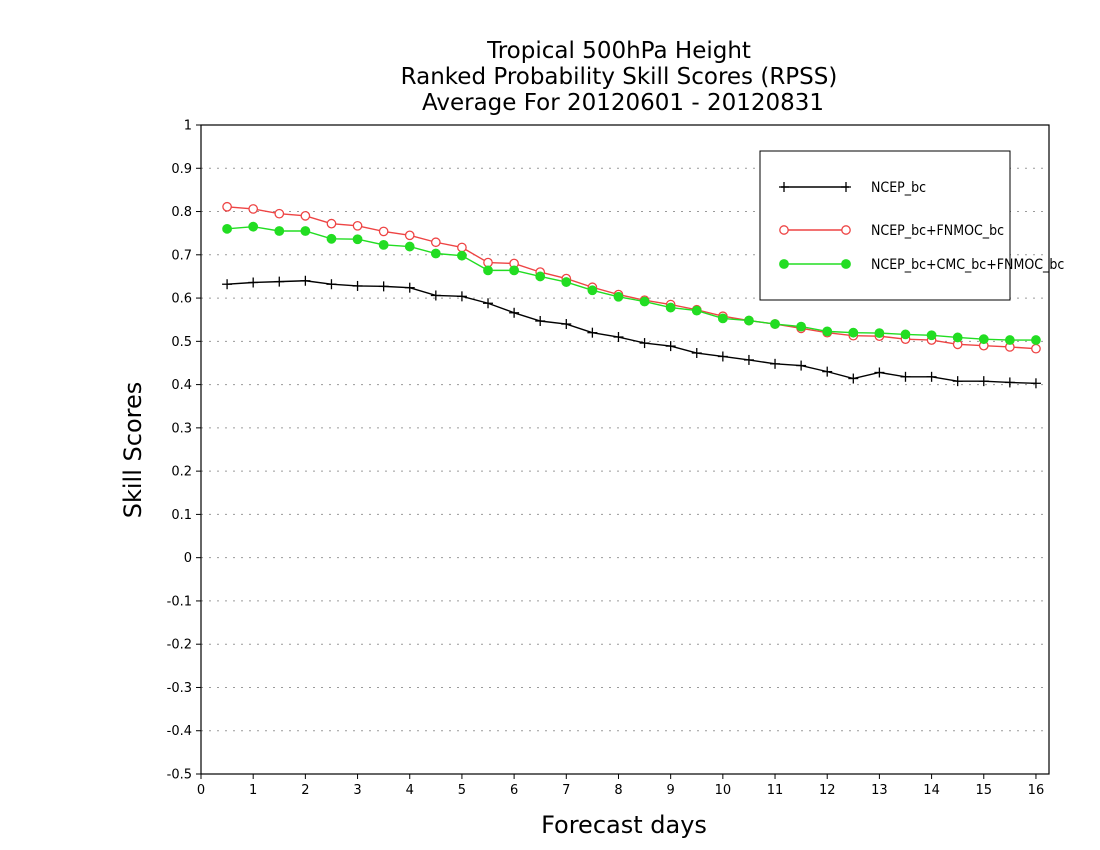  Describe the element at coordinates (631, 332) in the screenshot. I see `ncep-bc-series` at that location.